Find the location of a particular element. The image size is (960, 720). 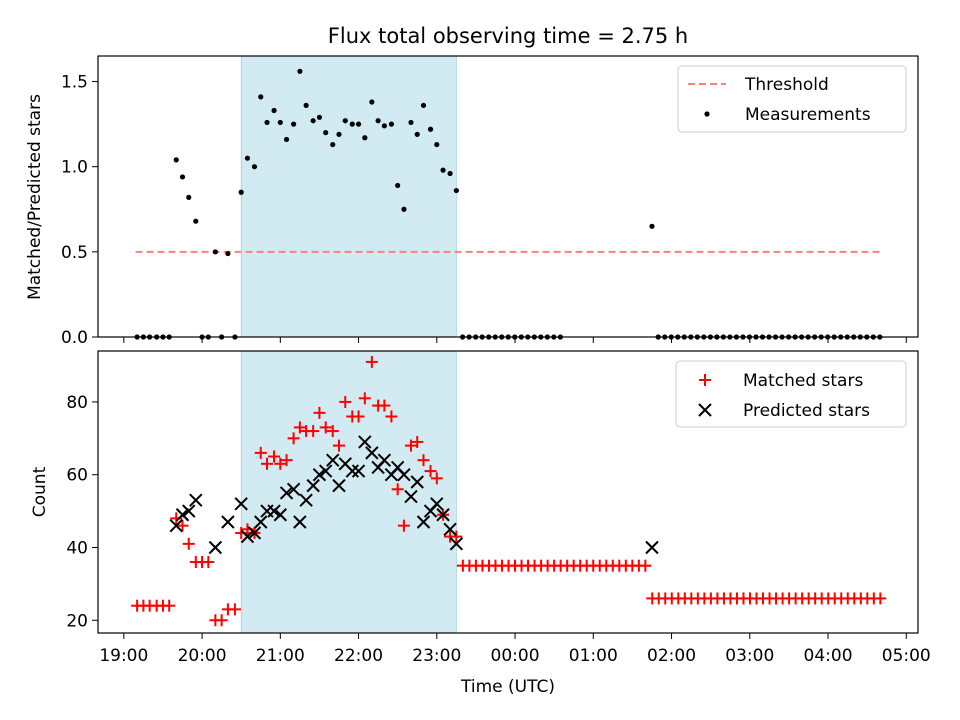

bottom-y-tick-label: 40 is located at coordinates (77, 548).